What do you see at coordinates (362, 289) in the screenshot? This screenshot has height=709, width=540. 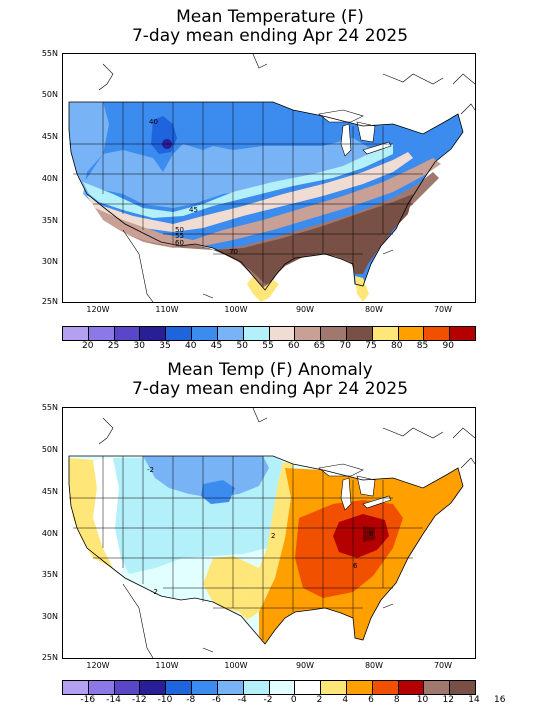 I see `zone-75-florida` at bounding box center [362, 289].